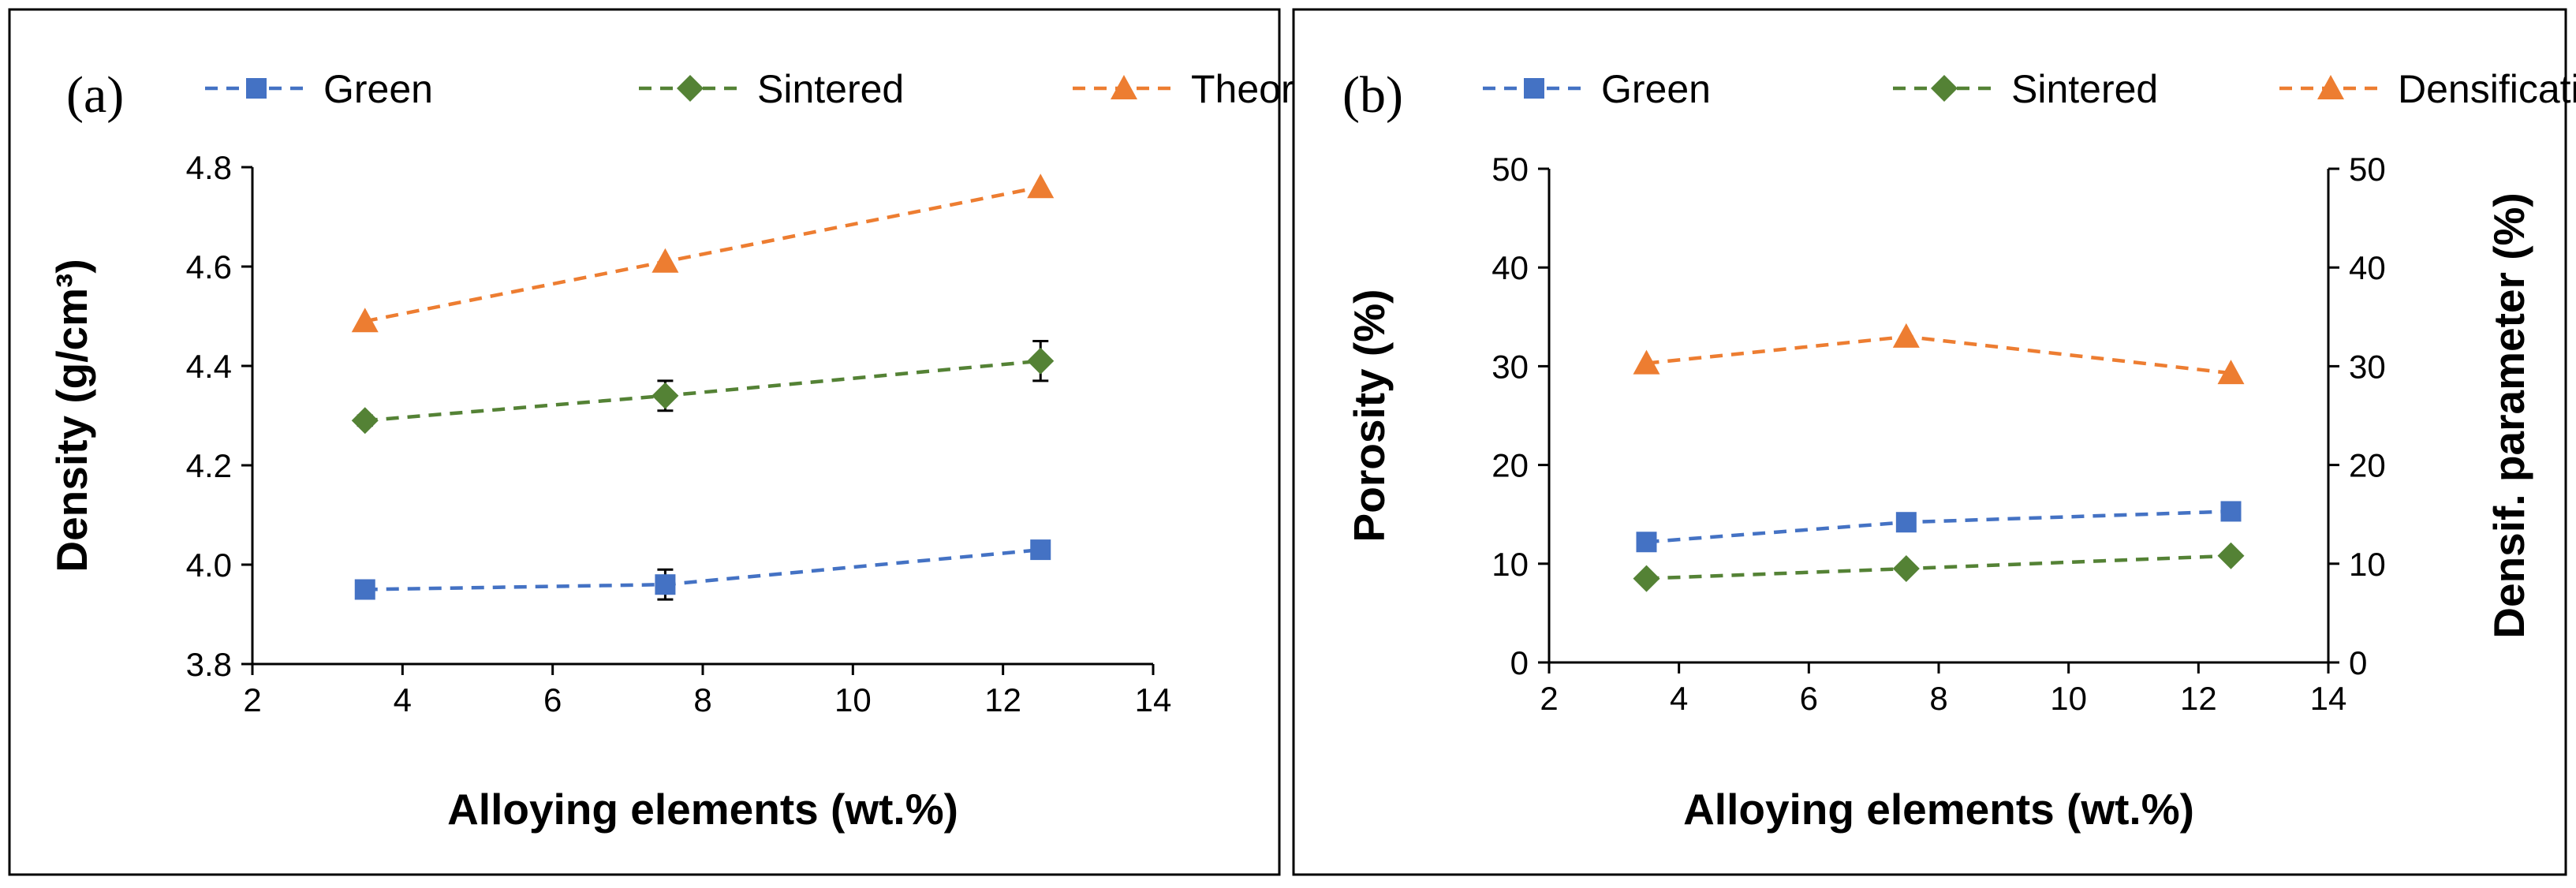  I want to click on panel-b-x-tick-label: 6, so click(1809, 698).